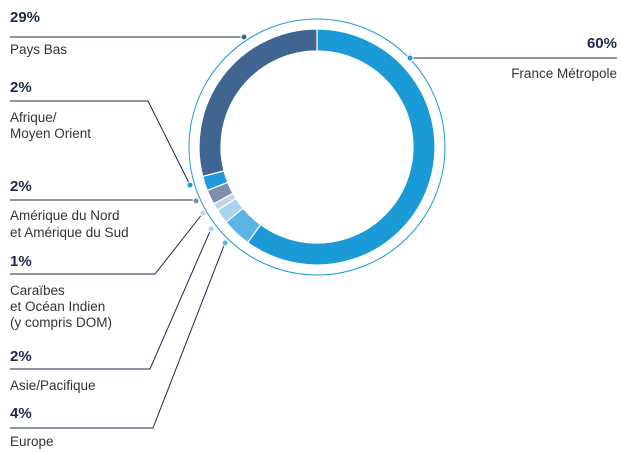  What do you see at coordinates (25, 17) in the screenshot?
I see `value-label: 29%` at bounding box center [25, 17].